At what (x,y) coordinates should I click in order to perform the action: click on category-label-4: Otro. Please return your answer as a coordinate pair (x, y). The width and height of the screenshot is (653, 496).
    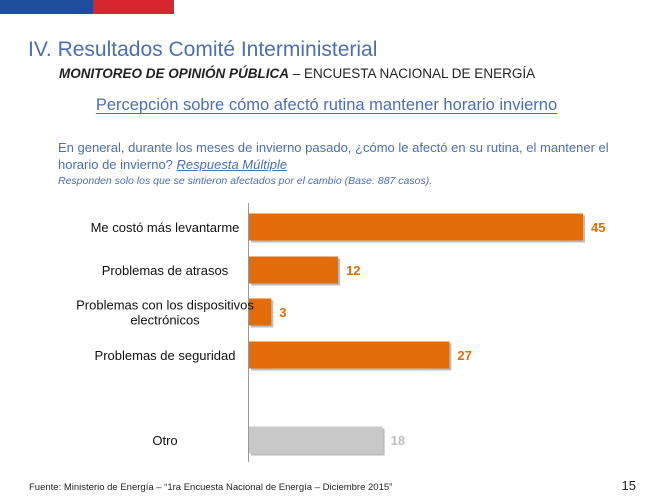
    Looking at the image, I should click on (164, 440).